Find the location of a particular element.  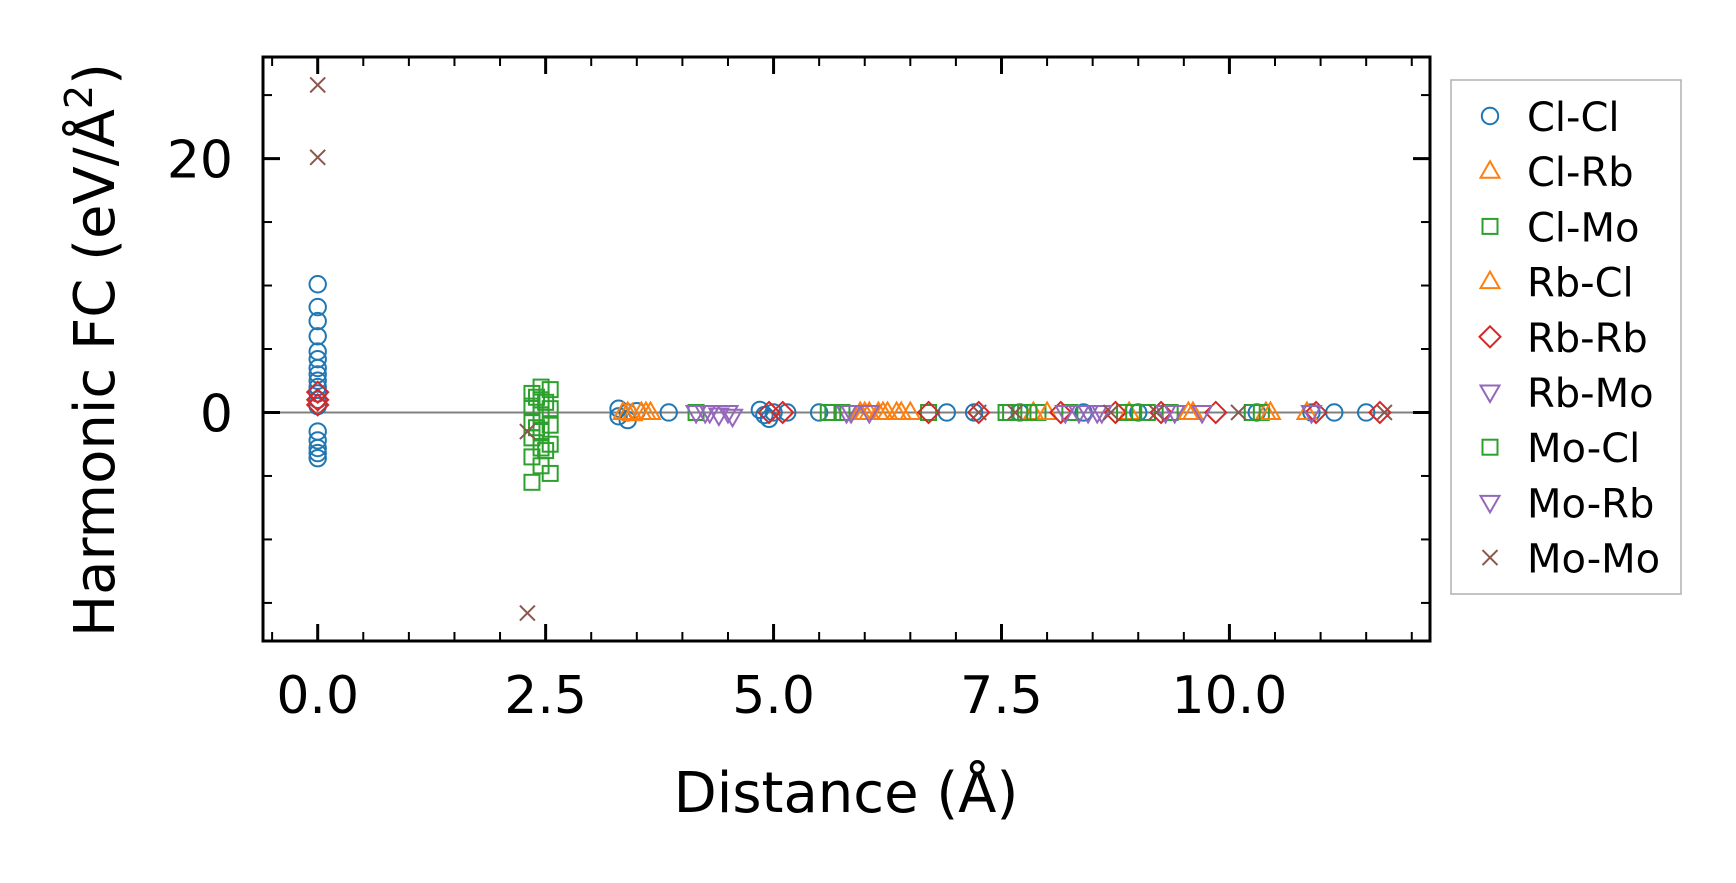

legend-label: Mo-Cl is located at coordinates (1583, 449).